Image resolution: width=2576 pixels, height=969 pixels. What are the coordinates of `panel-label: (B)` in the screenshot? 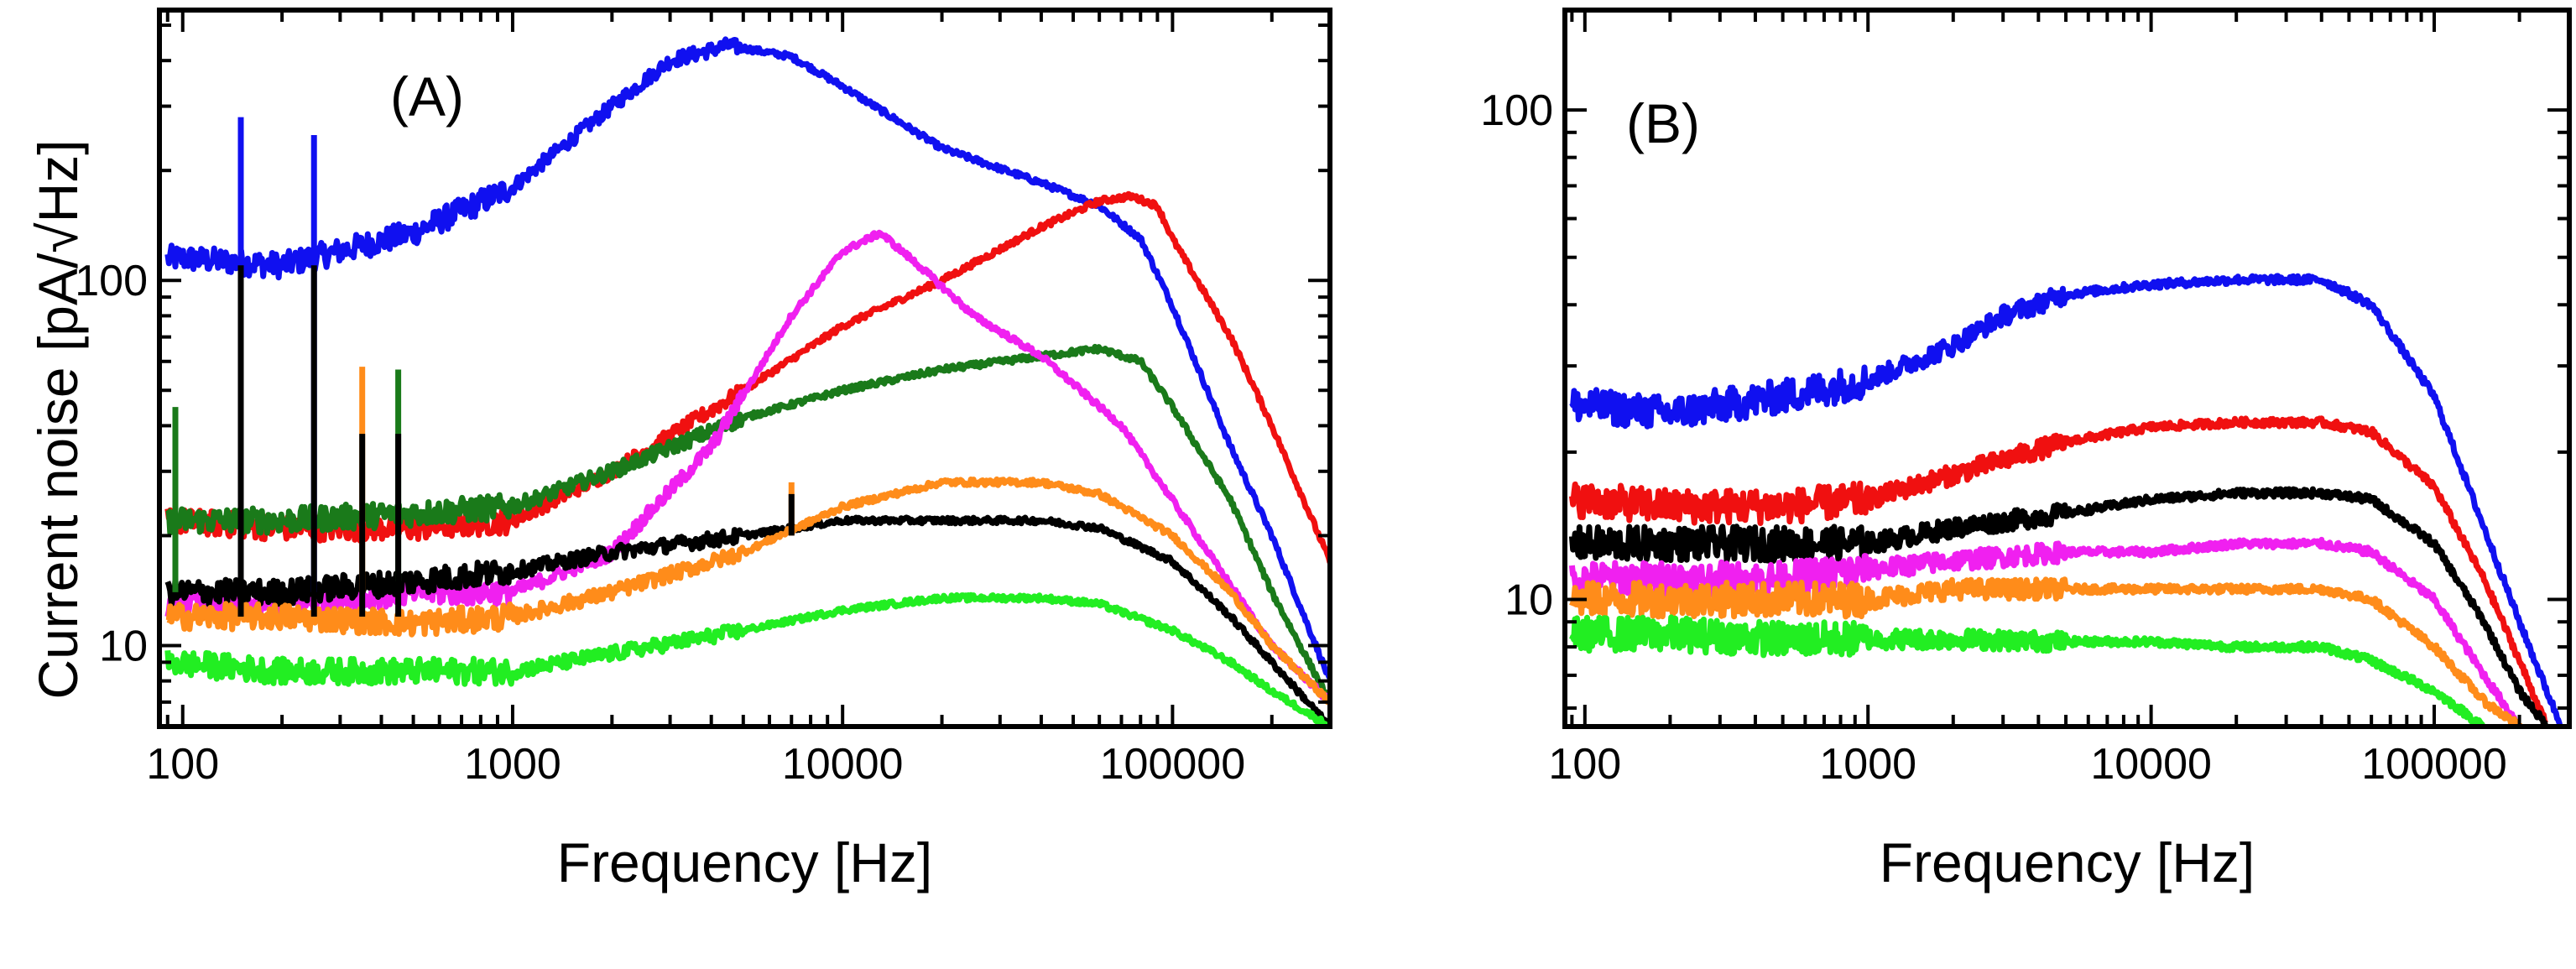 It's located at (1663, 123).